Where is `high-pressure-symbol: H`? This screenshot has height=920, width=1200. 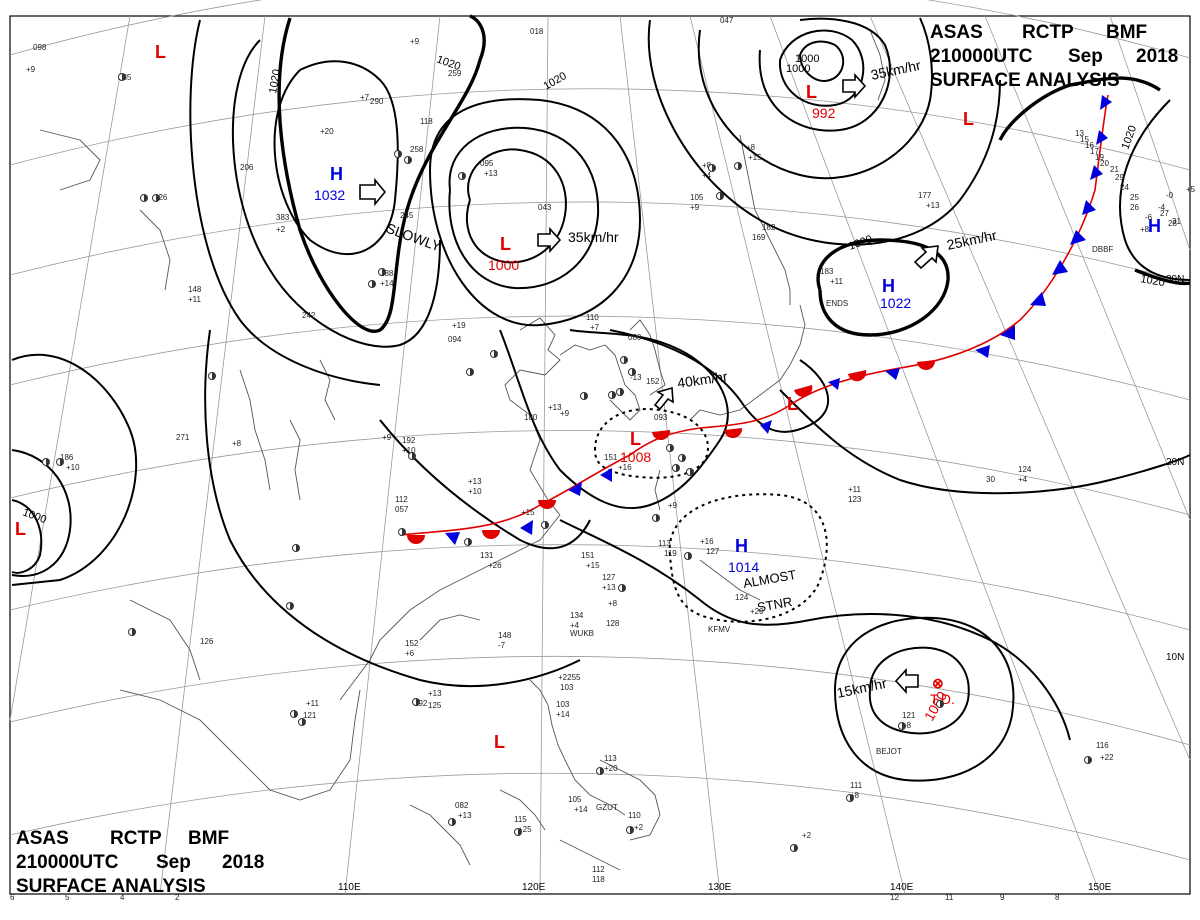
high-pressure-symbol: H is located at coordinates (741, 546).